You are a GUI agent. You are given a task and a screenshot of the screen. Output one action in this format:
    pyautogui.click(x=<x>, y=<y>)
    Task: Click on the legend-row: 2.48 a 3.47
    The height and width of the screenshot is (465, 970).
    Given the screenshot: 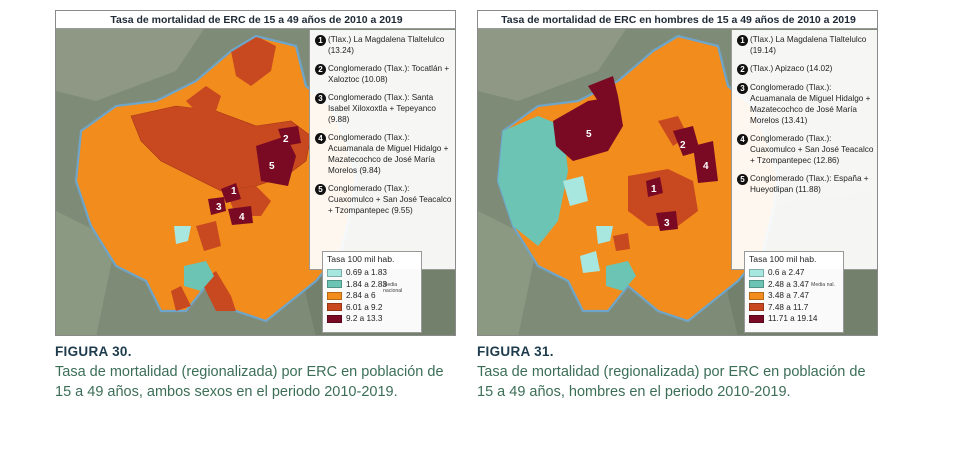 What is the action you would take?
    pyautogui.click(x=794, y=285)
    